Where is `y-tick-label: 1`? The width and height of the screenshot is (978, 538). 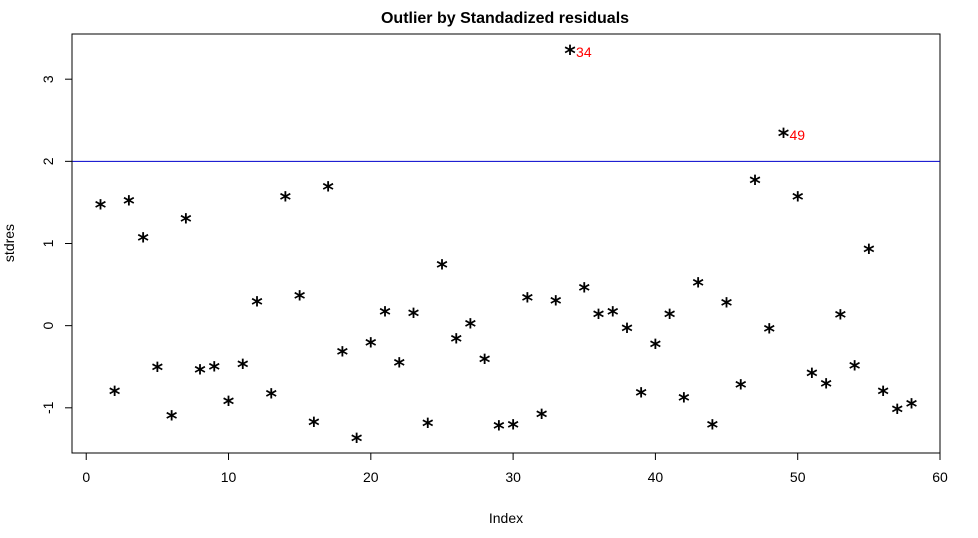 y-tick-label: 1 is located at coordinates (48, 243).